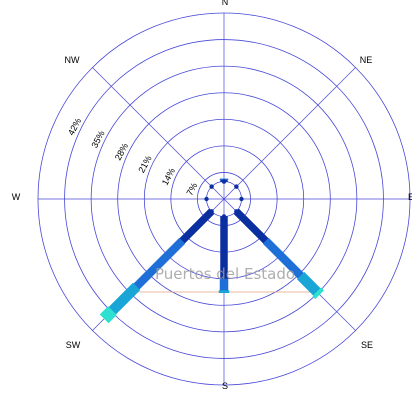 This screenshot has height=405, width=412. Describe the element at coordinates (236, 186) in the screenshot. I see `calm-tick-ne` at that location.